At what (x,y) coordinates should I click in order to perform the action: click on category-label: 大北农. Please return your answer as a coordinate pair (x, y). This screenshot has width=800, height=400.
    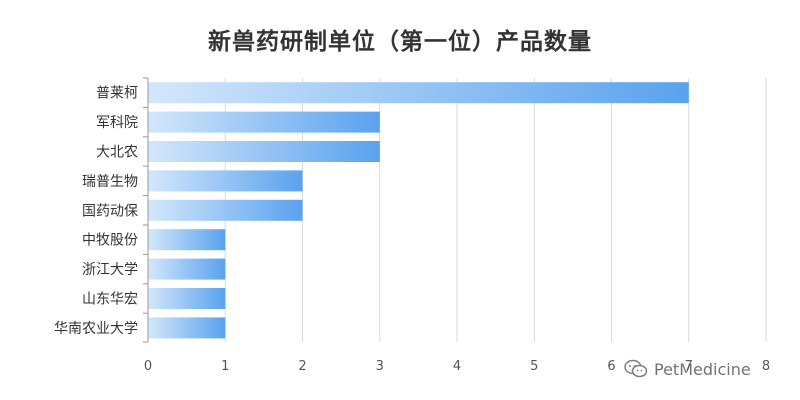
    Looking at the image, I should click on (117, 153).